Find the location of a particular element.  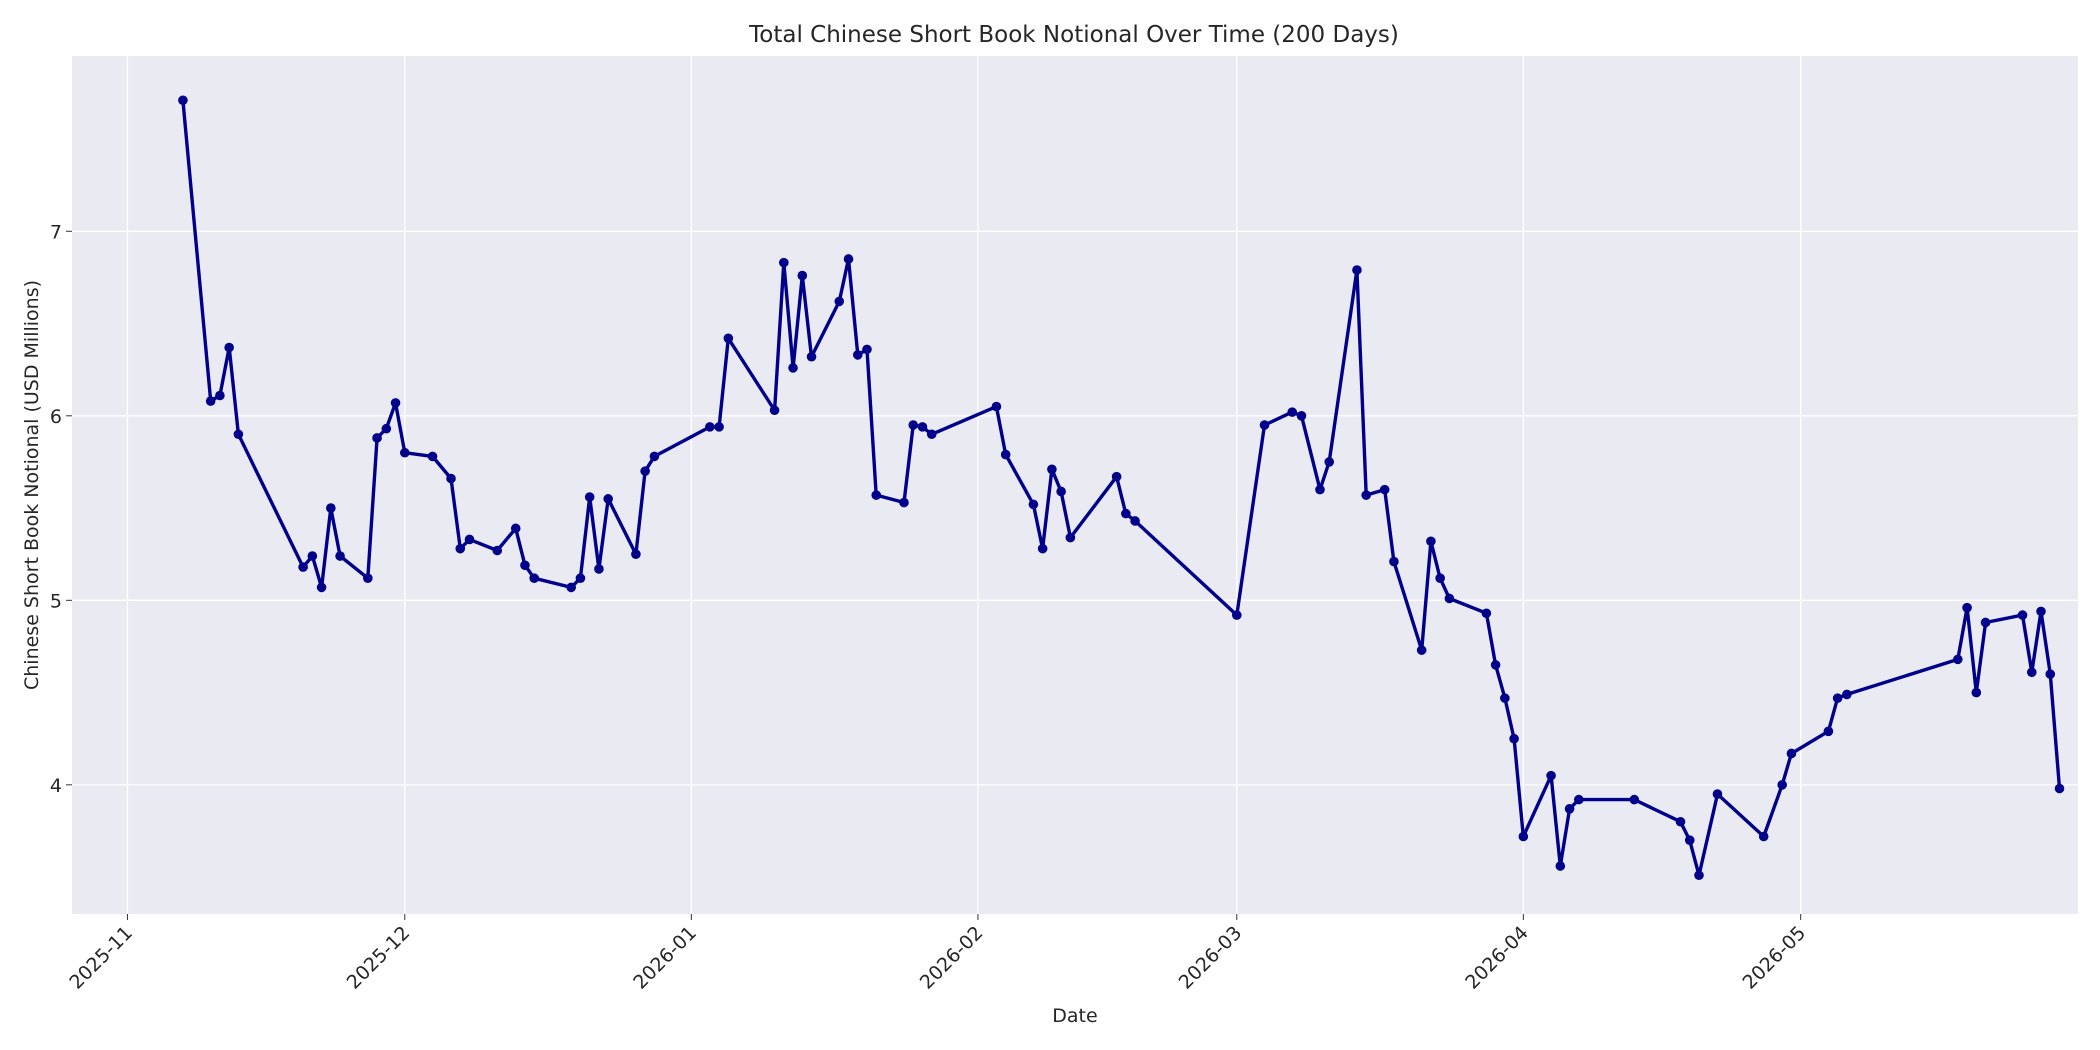

x-tick-label: 2026-01 is located at coordinates (665, 958).